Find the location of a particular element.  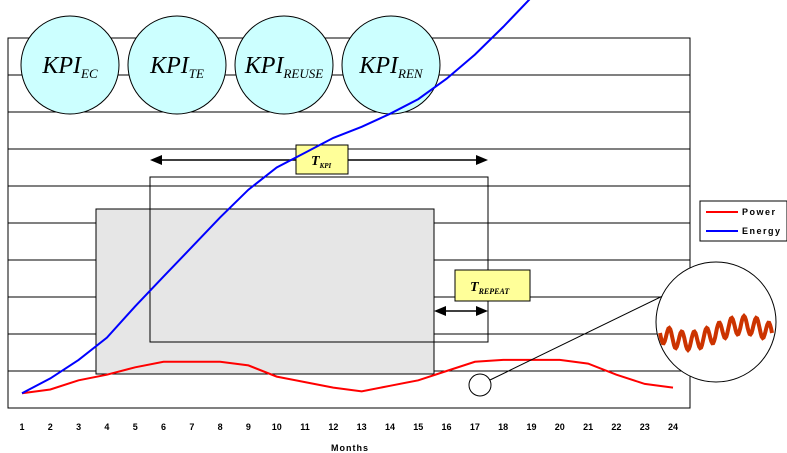

x-tick-label: 18 is located at coordinates (503, 427).